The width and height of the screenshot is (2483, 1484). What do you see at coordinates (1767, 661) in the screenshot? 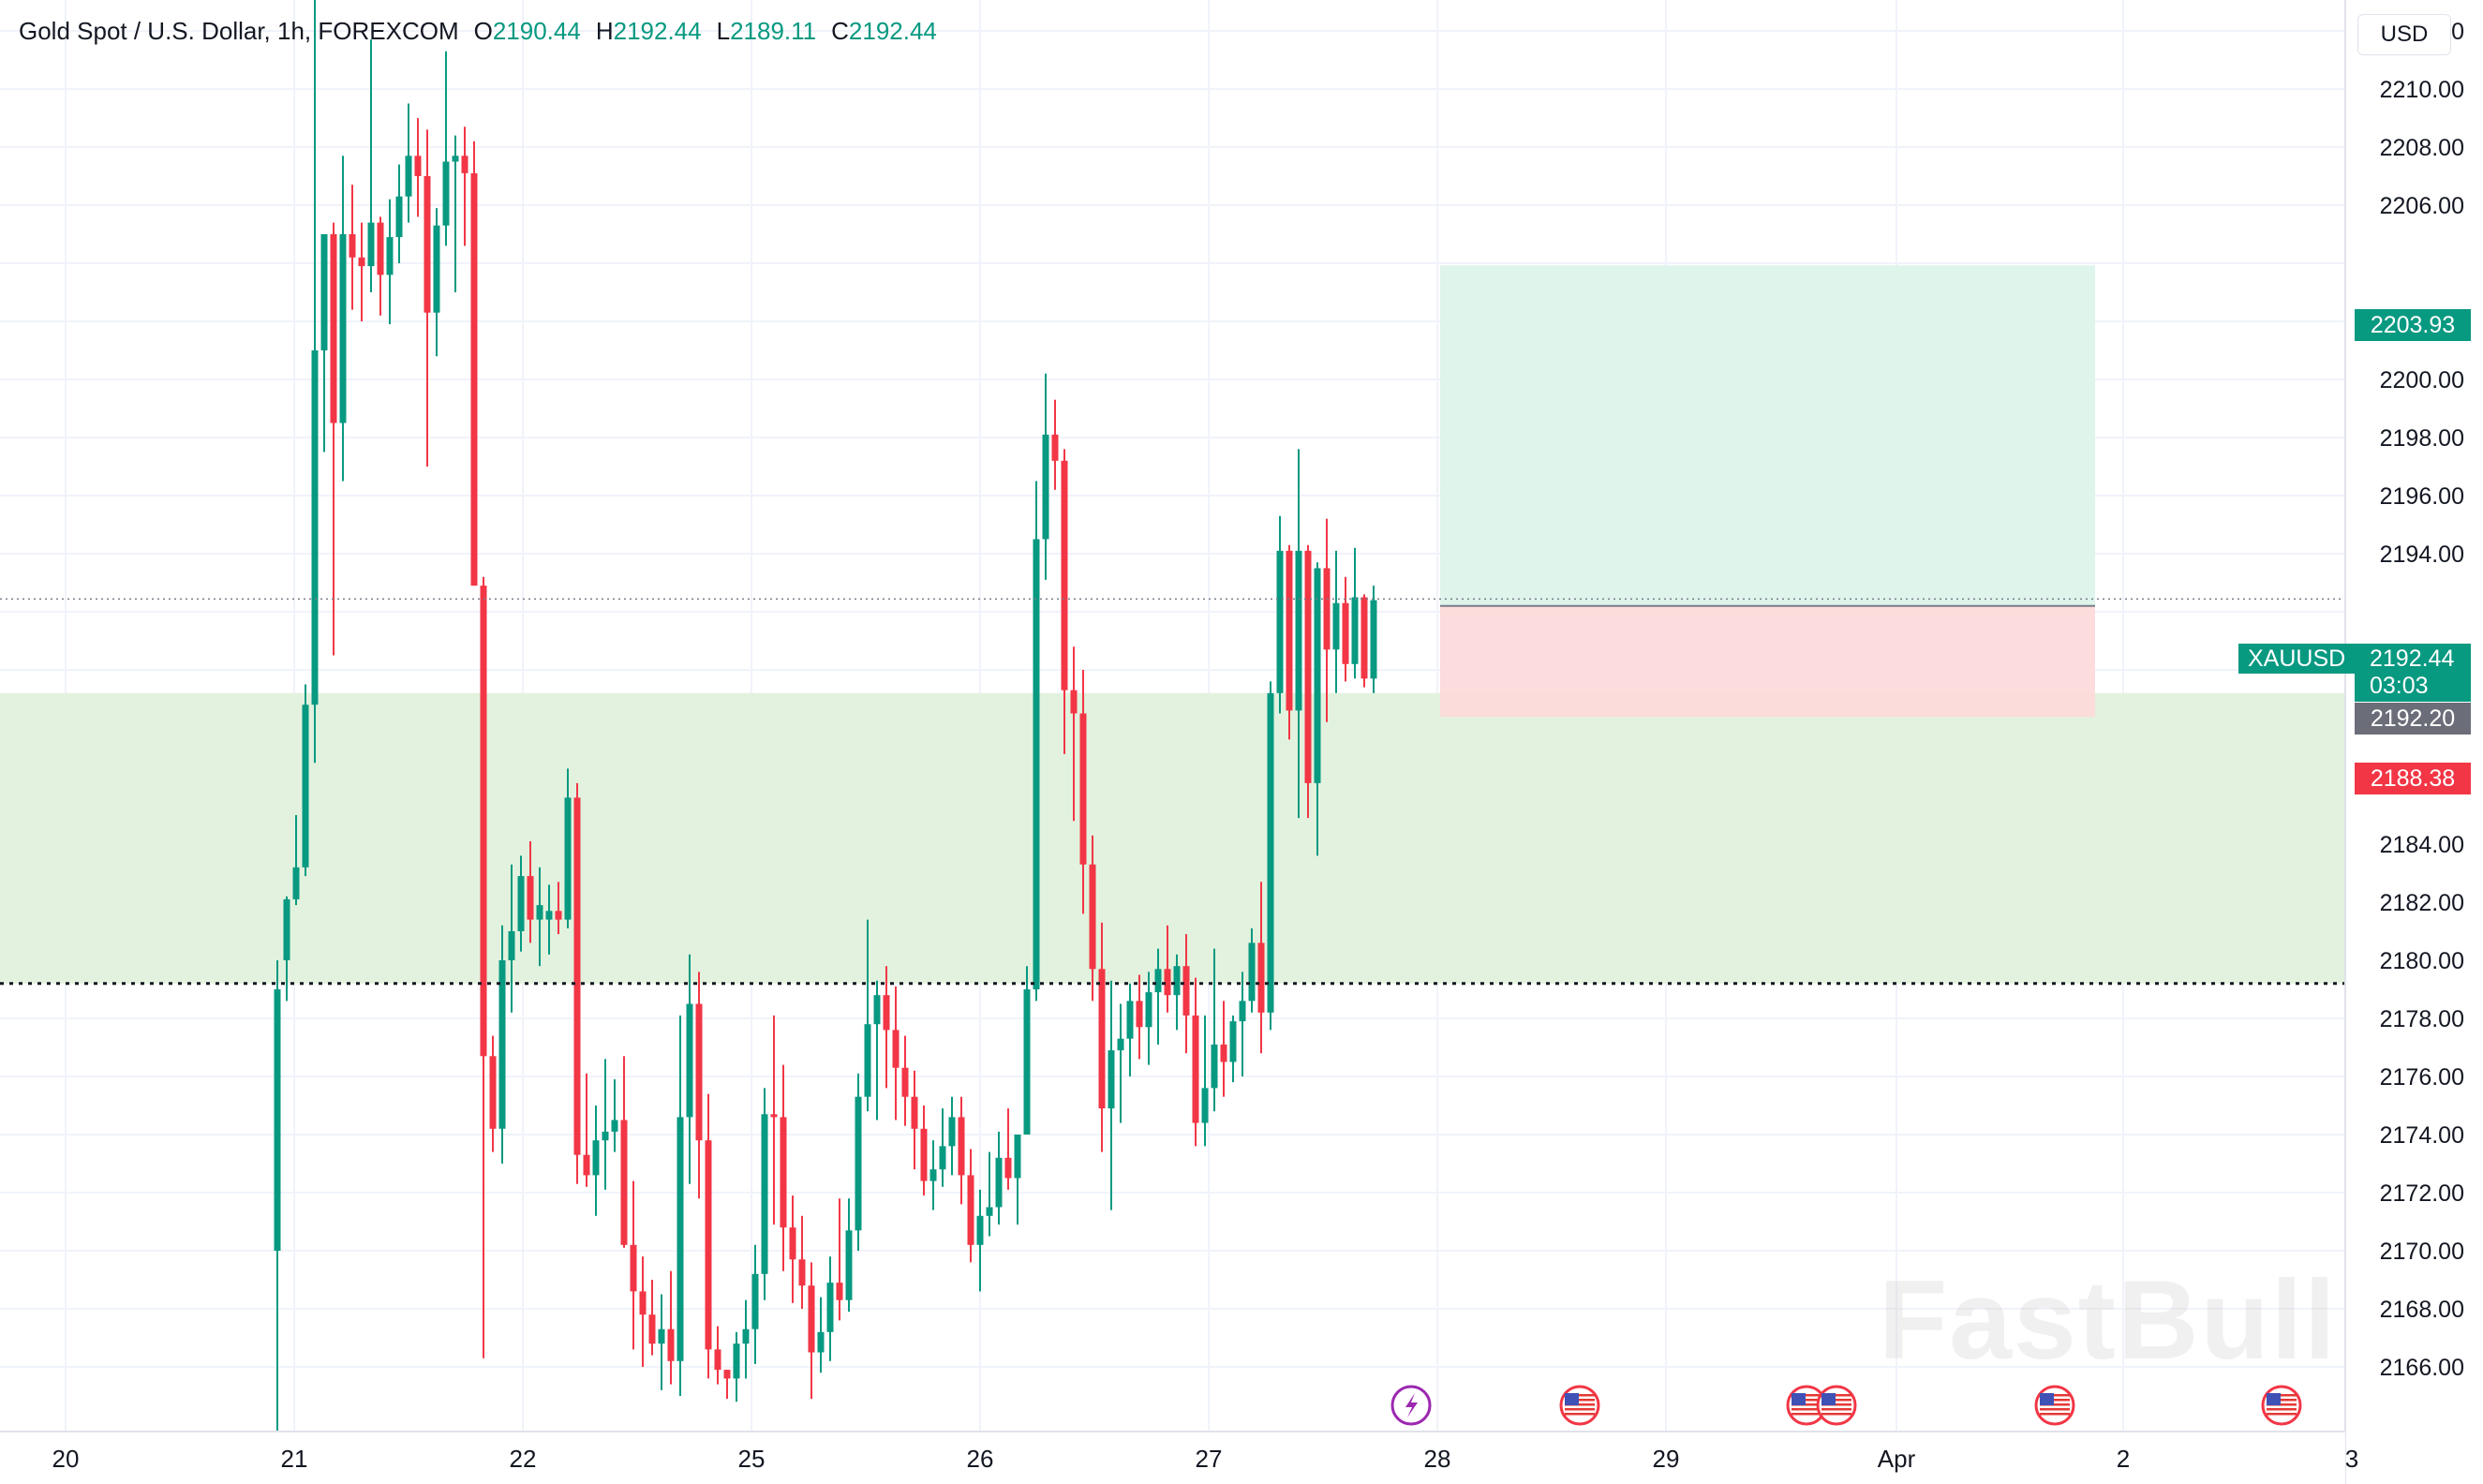
I see `loss-zone` at bounding box center [1767, 661].